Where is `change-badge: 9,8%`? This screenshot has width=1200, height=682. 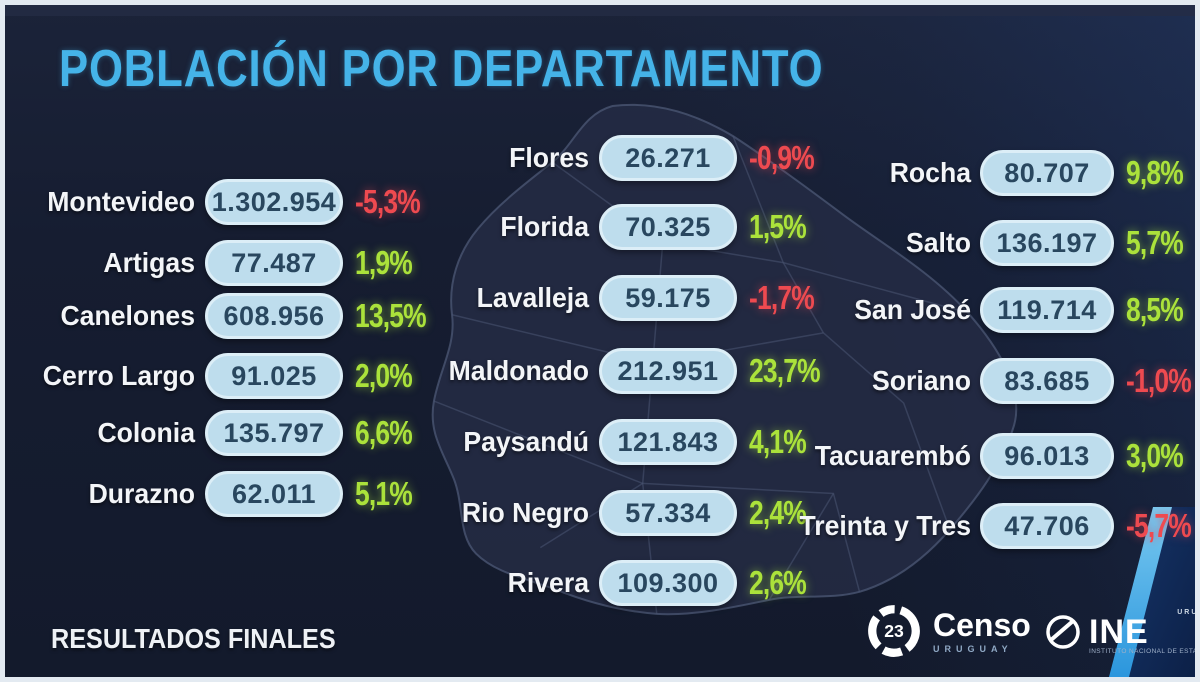
change-badge: 9,8% is located at coordinates (1155, 172).